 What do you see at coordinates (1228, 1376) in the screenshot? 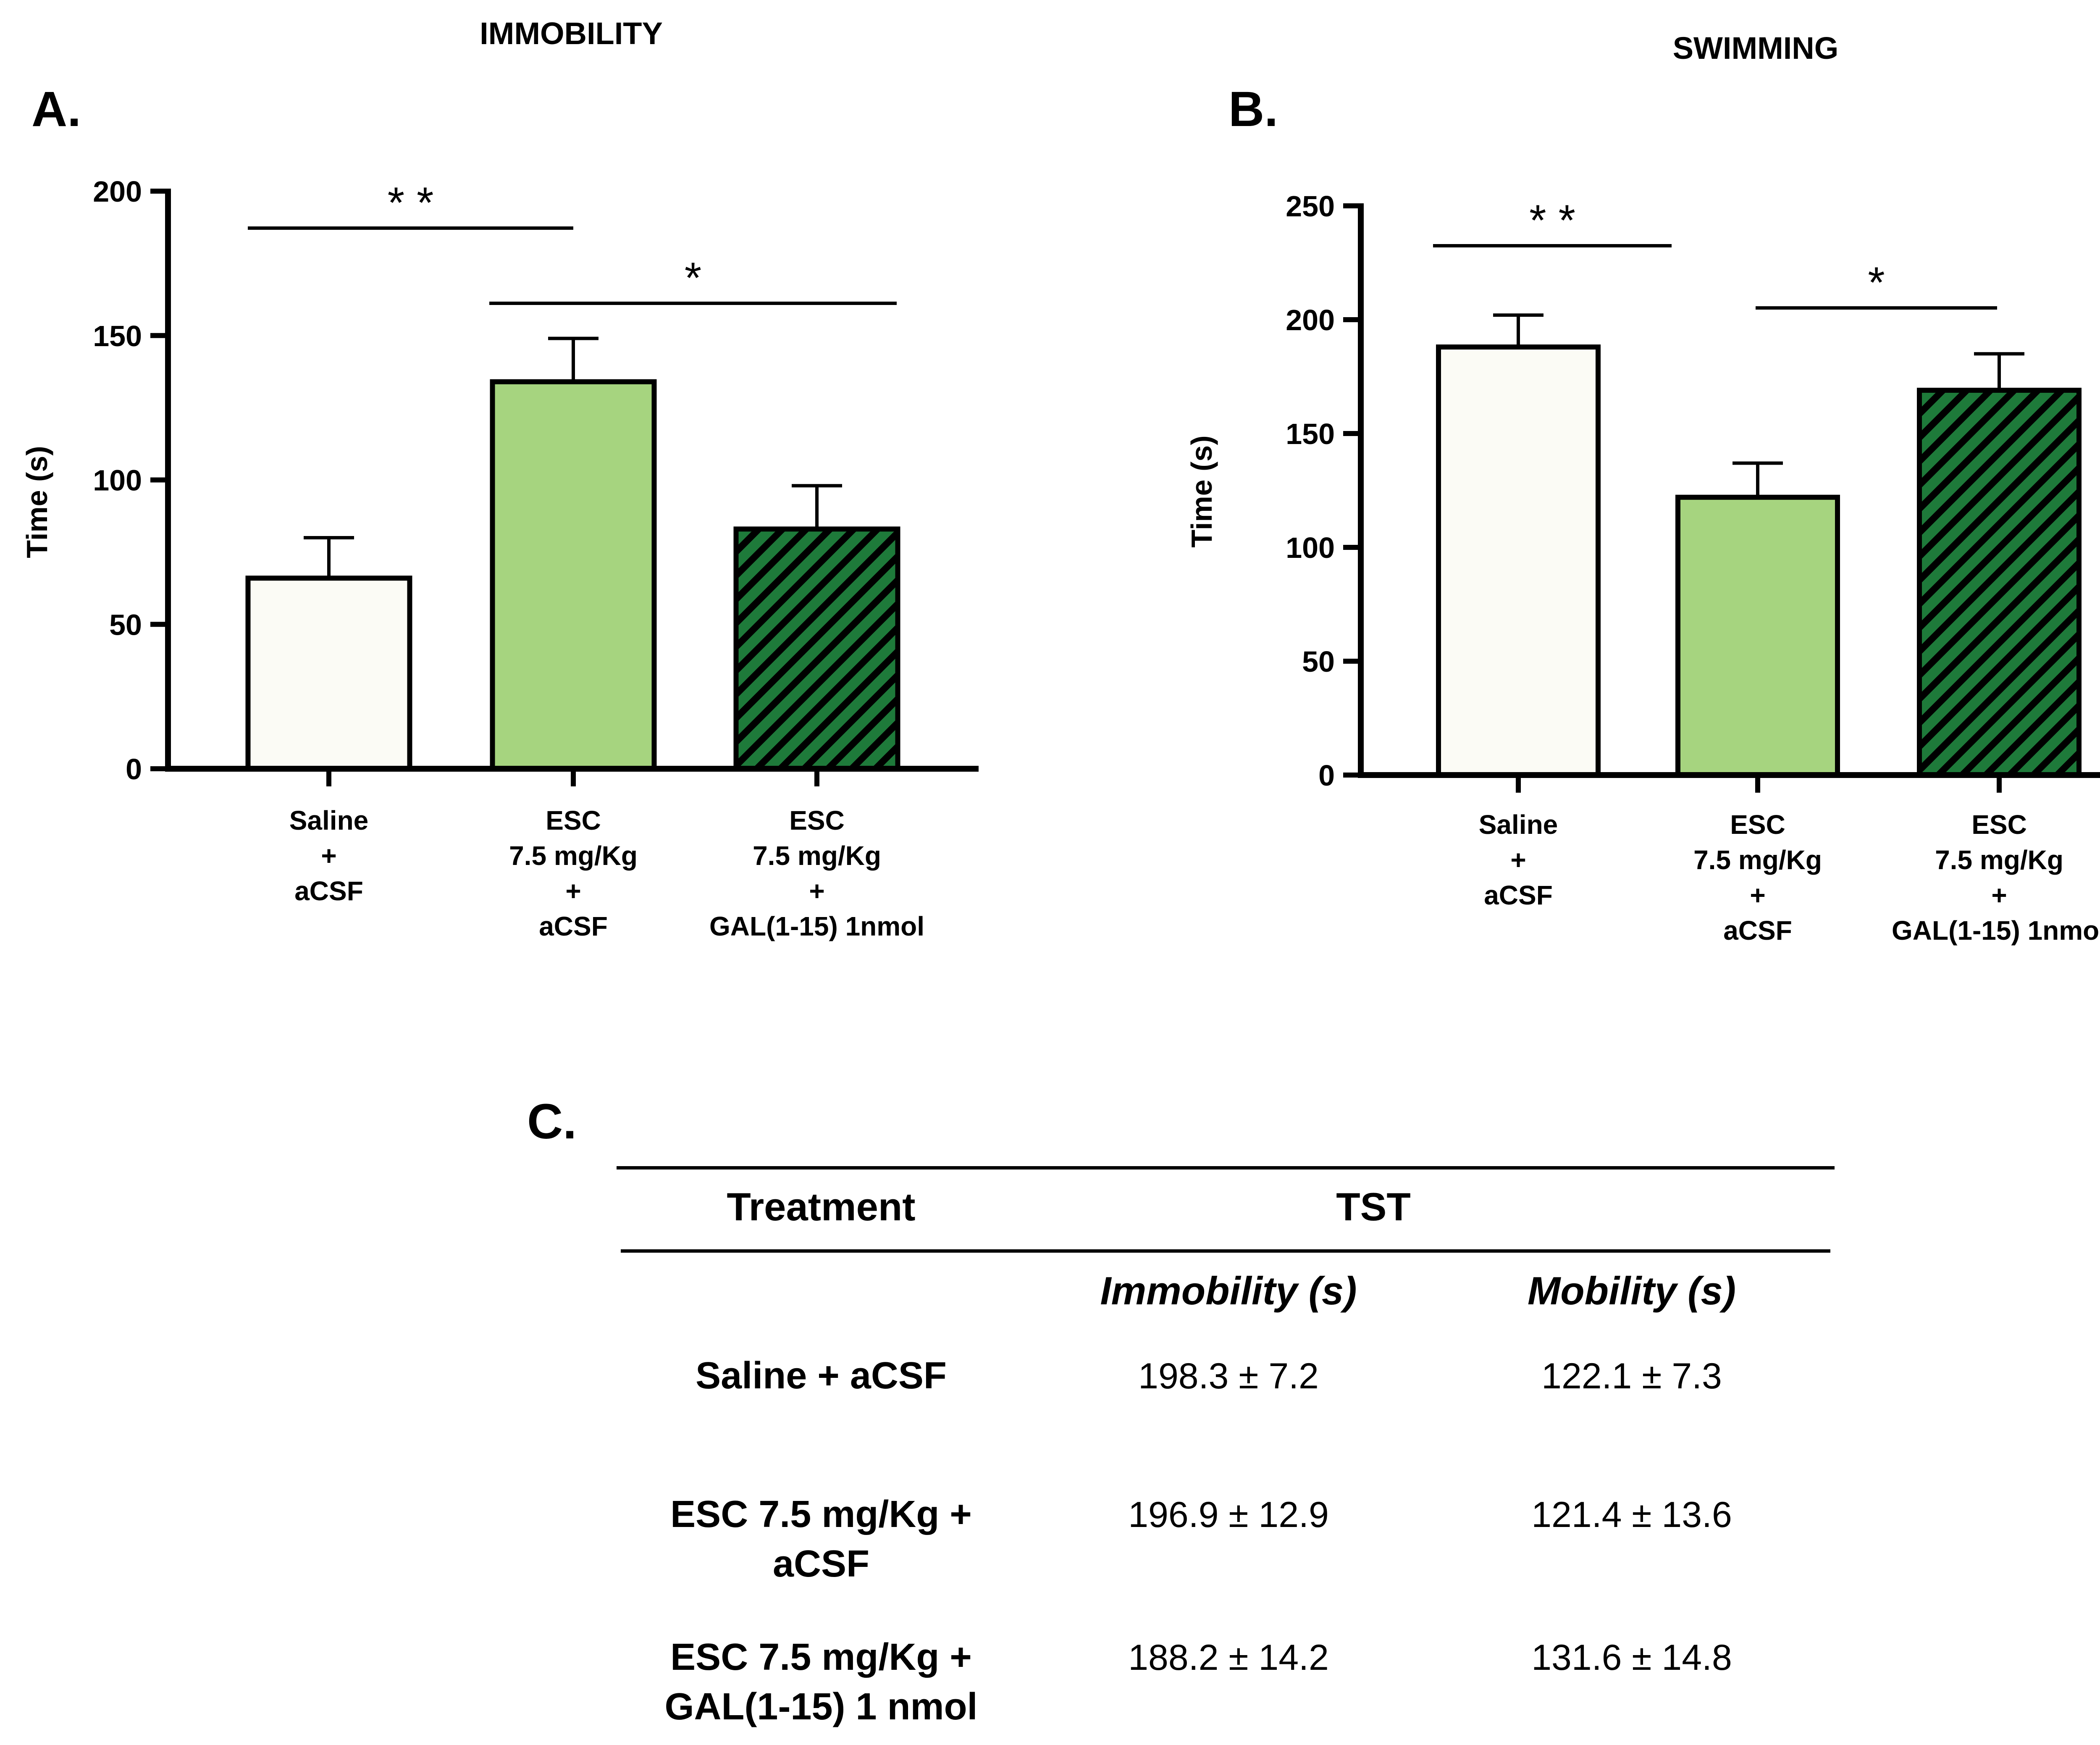
I see `table-row-0-immobility: 198.3 ± 7.2` at bounding box center [1228, 1376].